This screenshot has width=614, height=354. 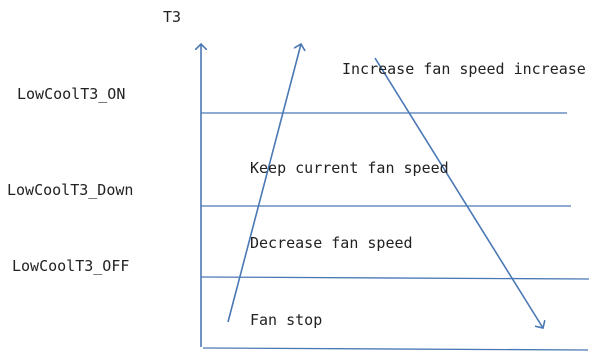 I want to click on threshold-label-off: LowCoolT3_OFF, so click(x=70, y=266).